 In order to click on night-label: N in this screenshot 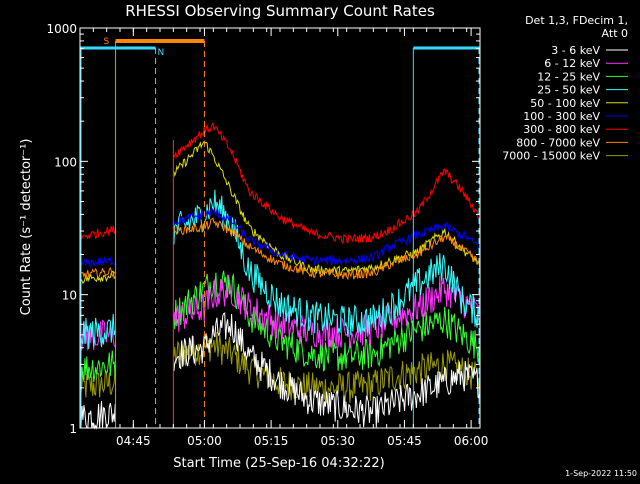, I will do `click(161, 53)`.